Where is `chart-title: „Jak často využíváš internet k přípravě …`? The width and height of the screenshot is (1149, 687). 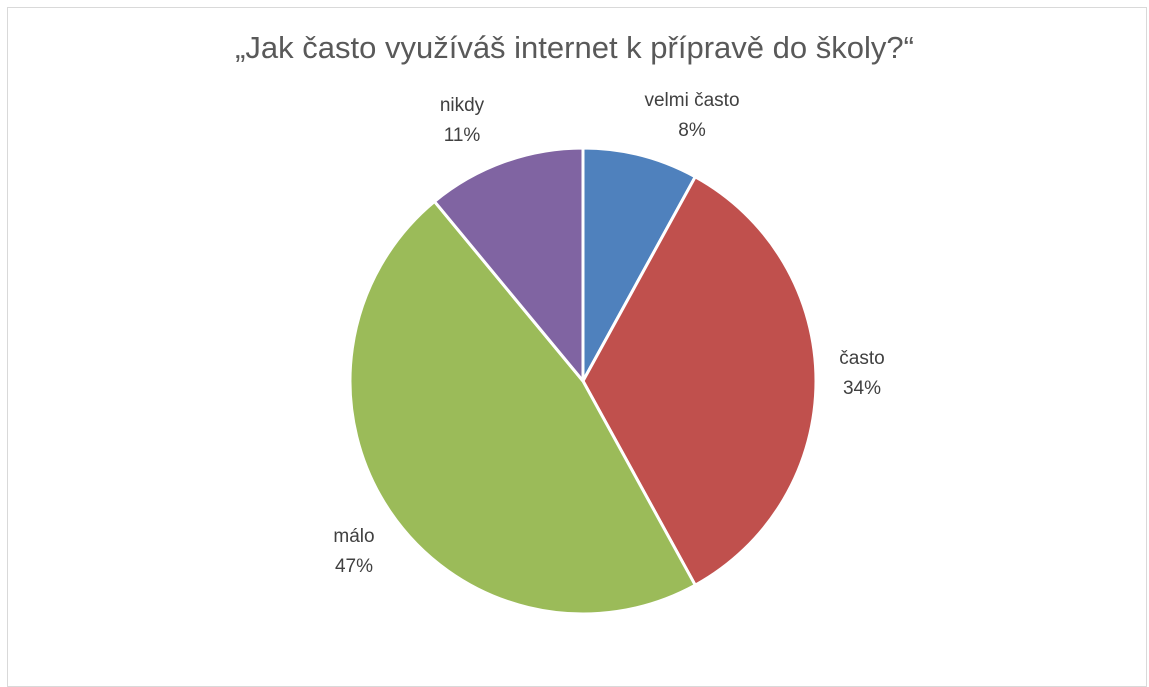
chart-title: „Jak často využíváš internet k přípravě … is located at coordinates (574, 47).